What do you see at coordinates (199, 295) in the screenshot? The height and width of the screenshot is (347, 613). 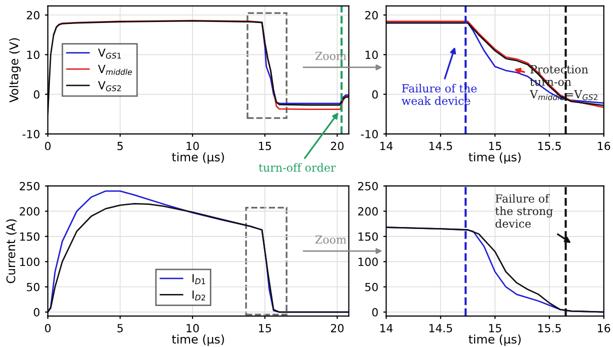 I see `legend-label: I$_{D2}$` at bounding box center [199, 295].